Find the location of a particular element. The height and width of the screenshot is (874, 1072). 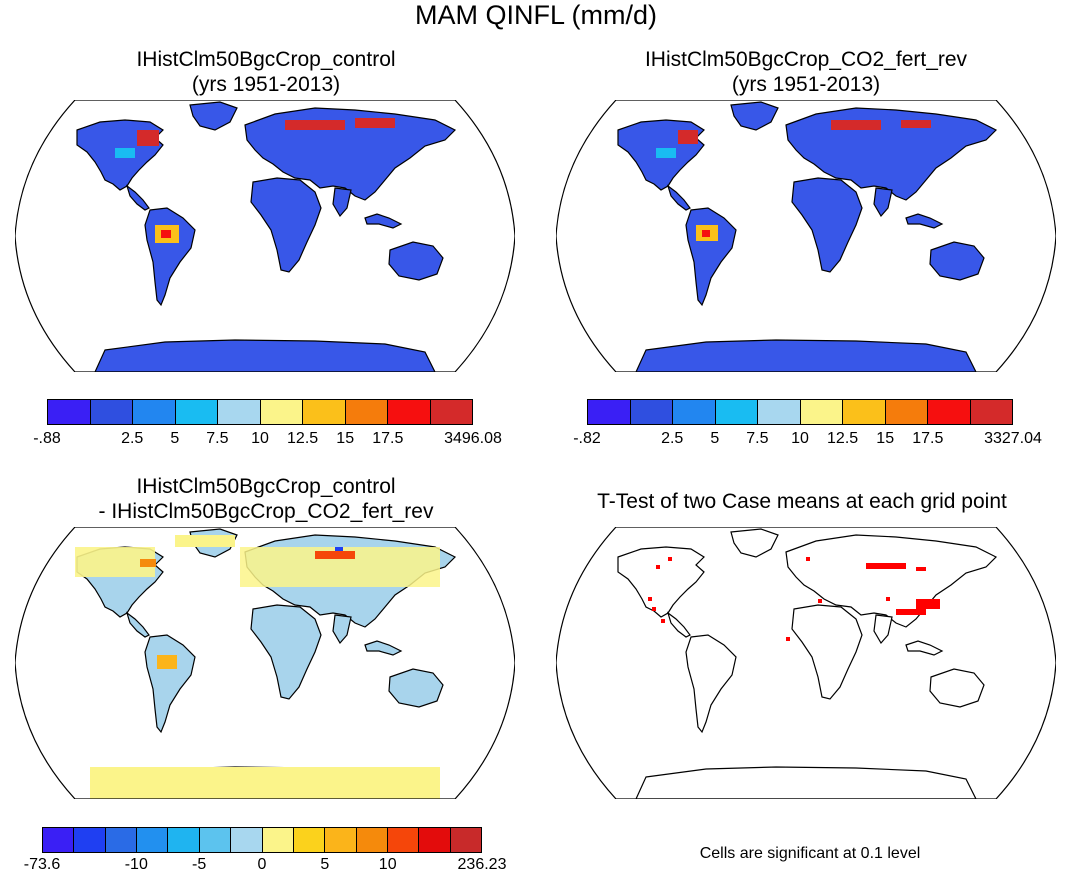

panel-3-hotspots is located at coordinates (257, 667).